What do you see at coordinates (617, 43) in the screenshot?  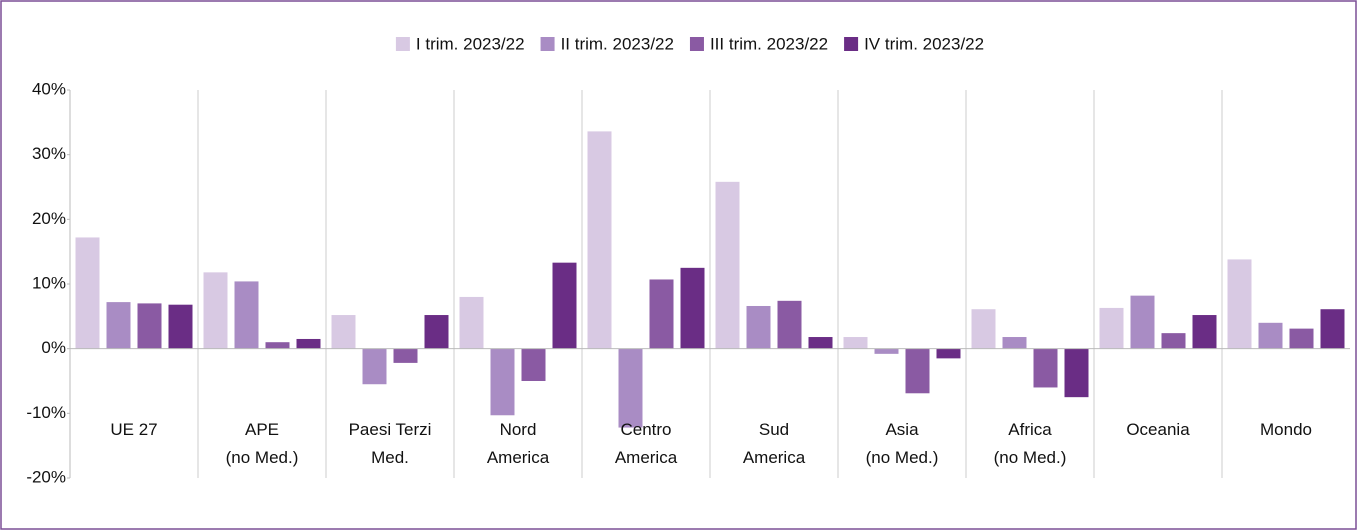 I see `legend-label: II trim. 2023/22` at bounding box center [617, 43].